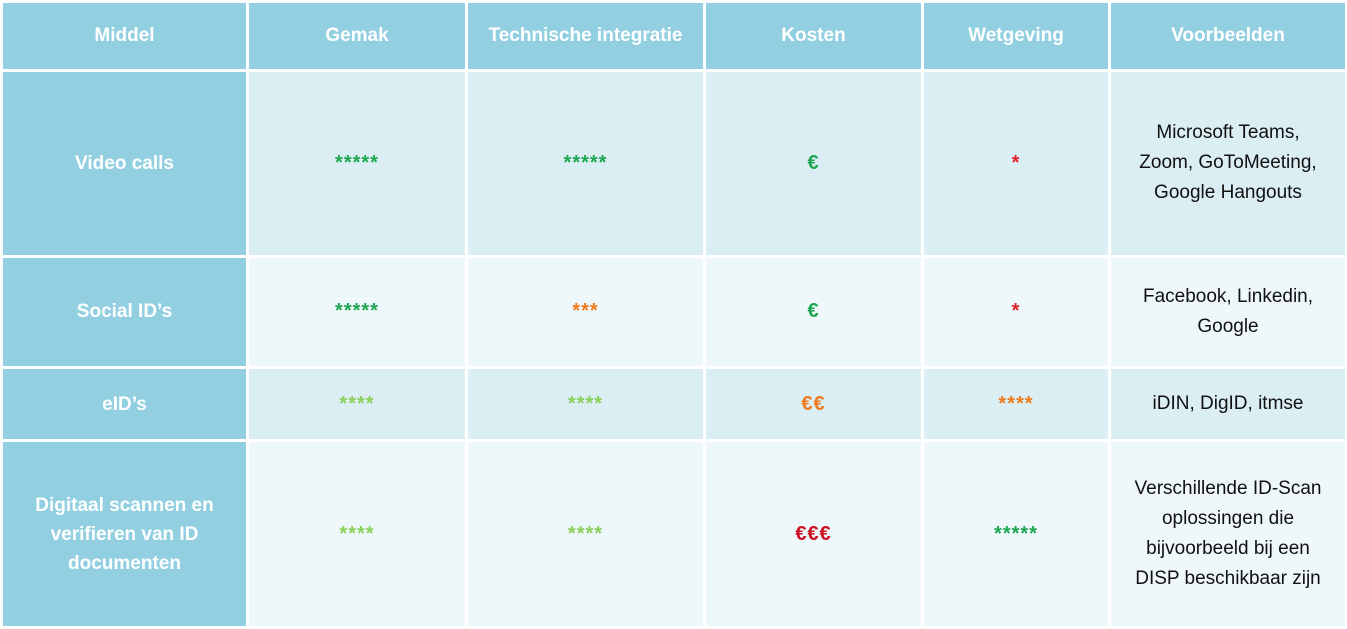 This screenshot has width=1347, height=629. I want to click on voorbeelden-line: DISP beschikbaar zijn, so click(1228, 579).